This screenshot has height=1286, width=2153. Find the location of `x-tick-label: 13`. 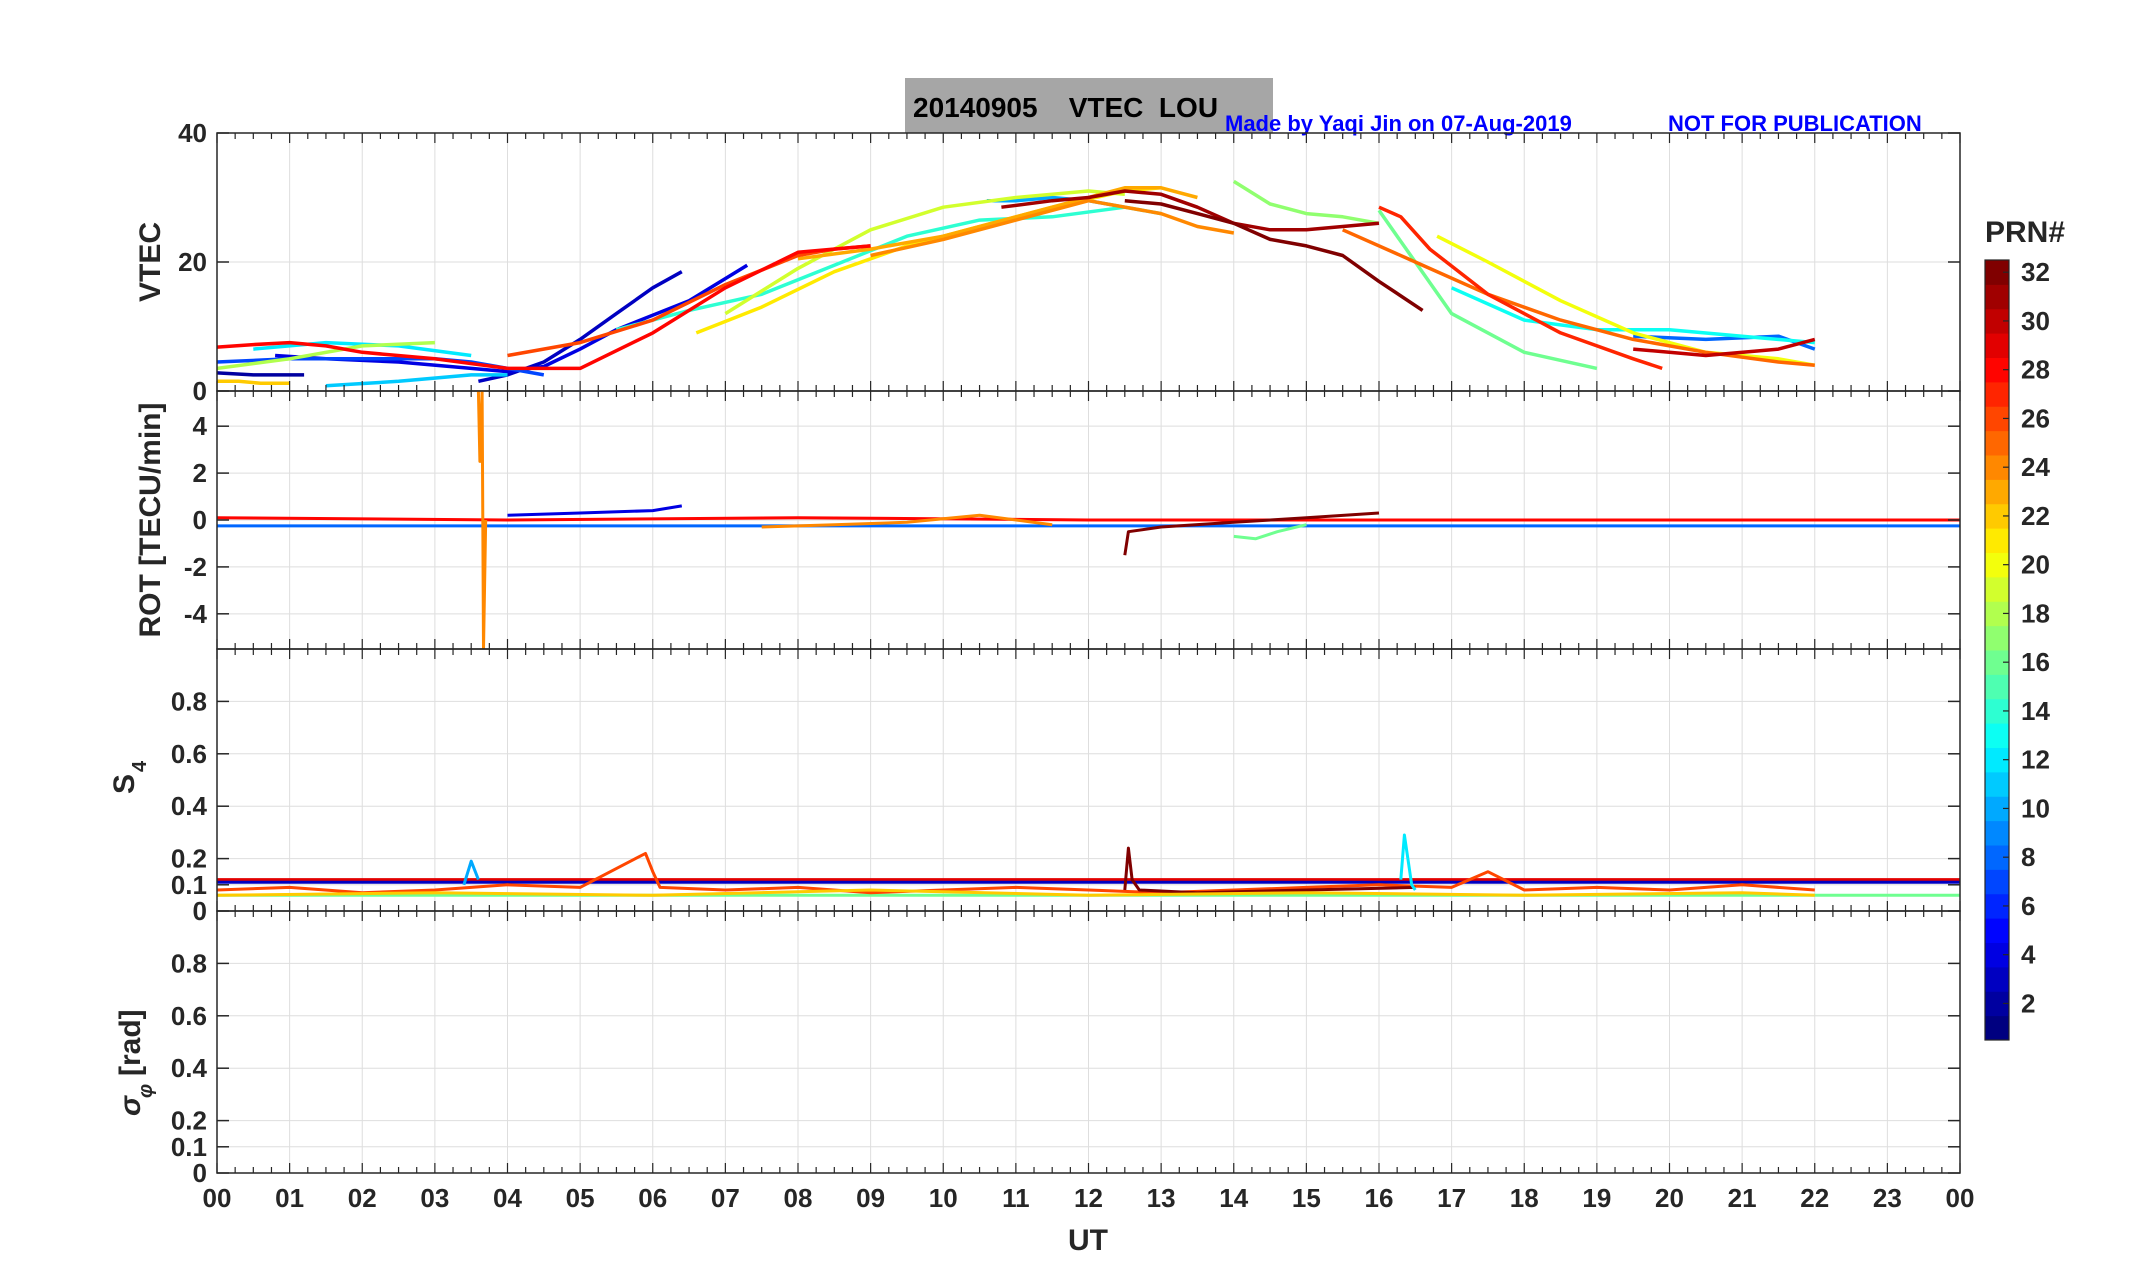

x-tick-label: 13 is located at coordinates (1161, 1198).